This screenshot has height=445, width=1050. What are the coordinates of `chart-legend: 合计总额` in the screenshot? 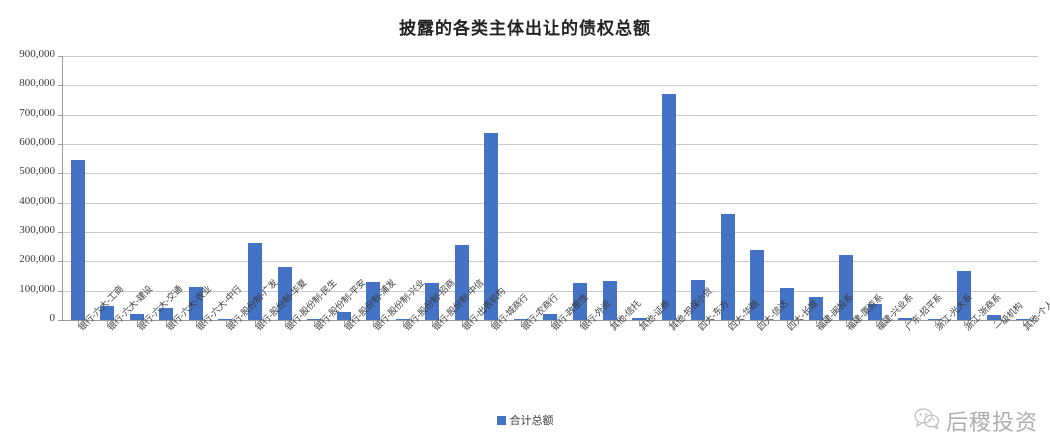 It's located at (525, 420).